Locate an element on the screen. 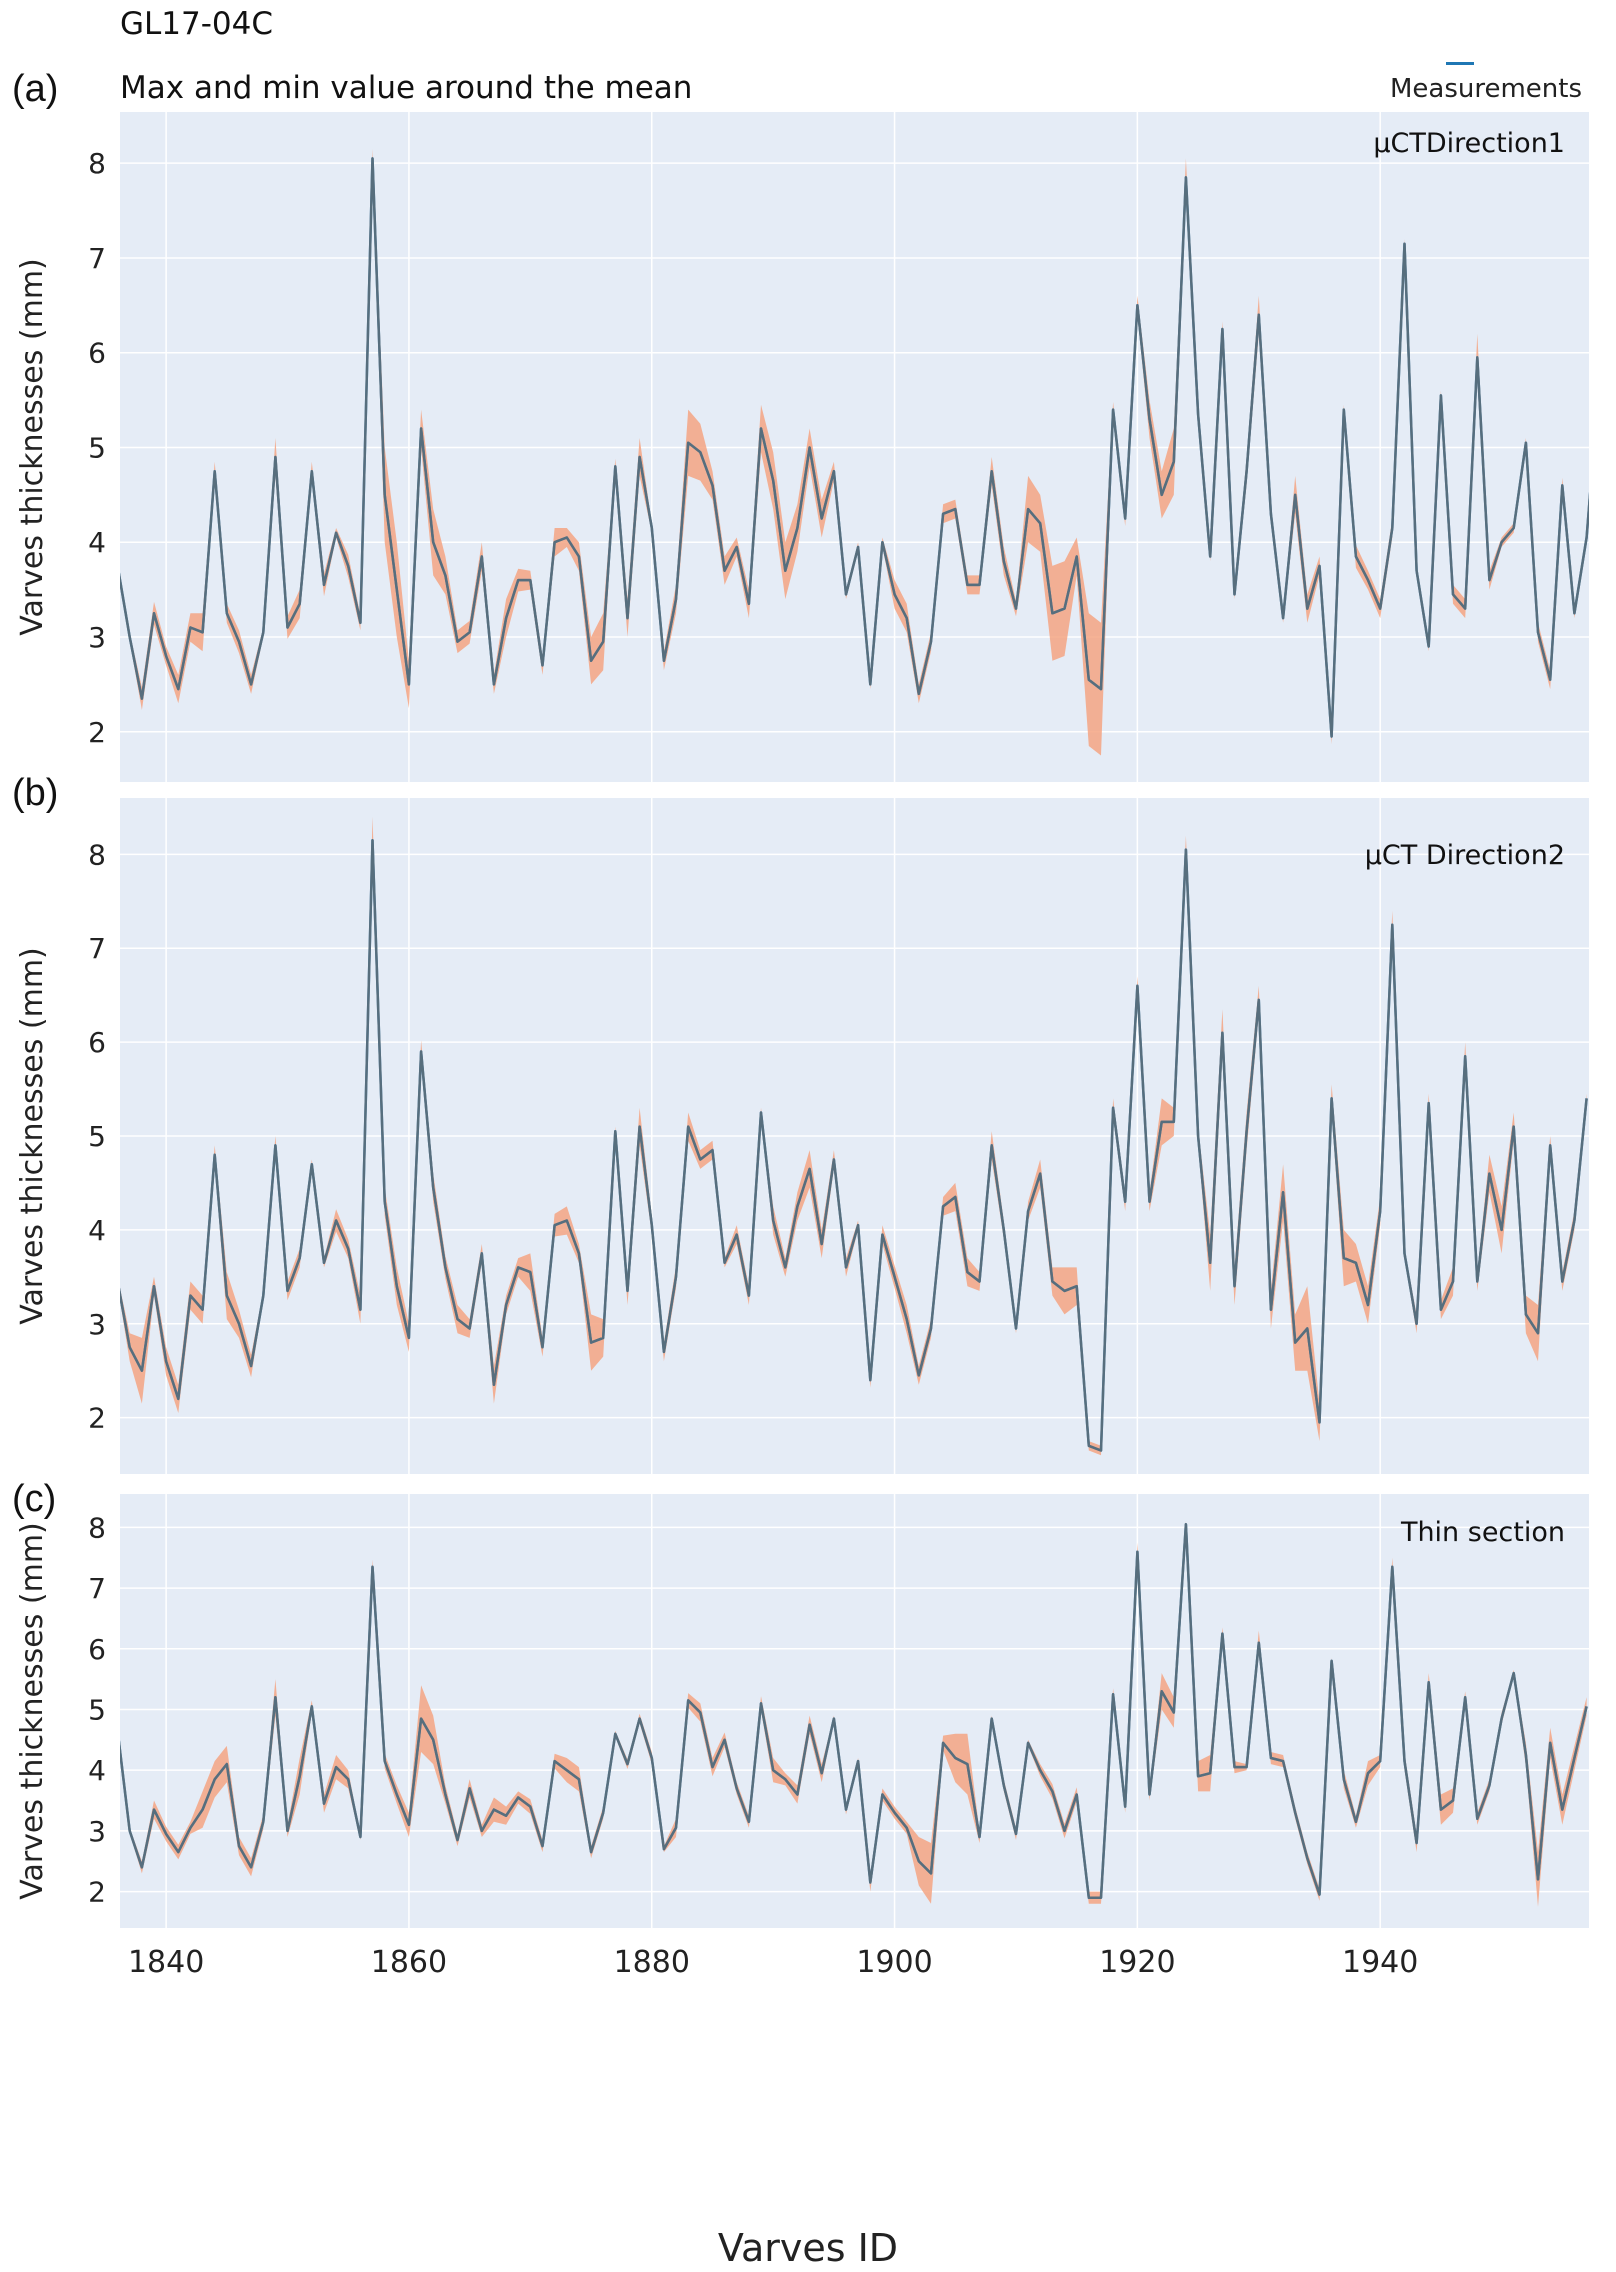 The width and height of the screenshot is (1616, 2272). panel-a-y-axis-label: Varves thicknesses (mm) is located at coordinates (32, 446).